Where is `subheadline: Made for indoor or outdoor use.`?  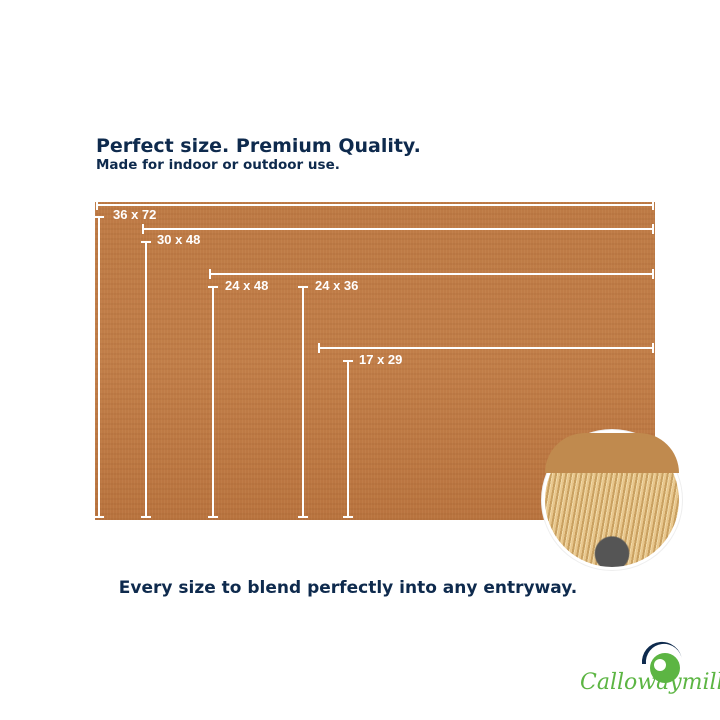 subheadline: Made for indoor or outdoor use. is located at coordinates (218, 165).